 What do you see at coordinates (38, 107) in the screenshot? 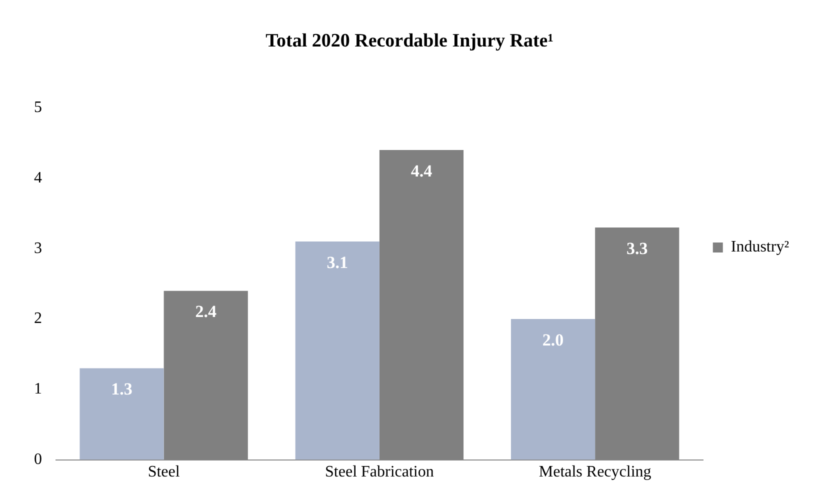
I see `y-tick-label: 5` at bounding box center [38, 107].